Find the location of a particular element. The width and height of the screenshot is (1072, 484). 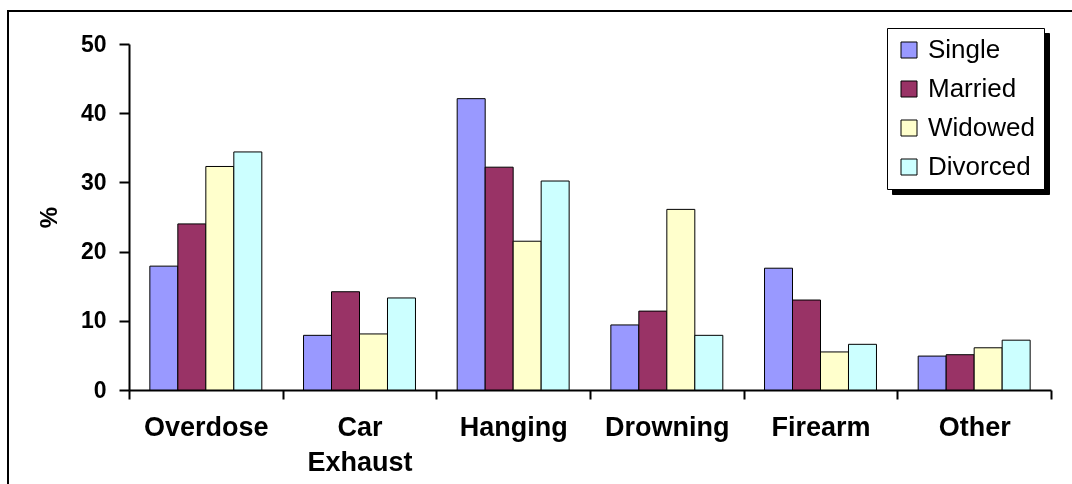

x-tick-label: Overdose is located at coordinates (206, 426).